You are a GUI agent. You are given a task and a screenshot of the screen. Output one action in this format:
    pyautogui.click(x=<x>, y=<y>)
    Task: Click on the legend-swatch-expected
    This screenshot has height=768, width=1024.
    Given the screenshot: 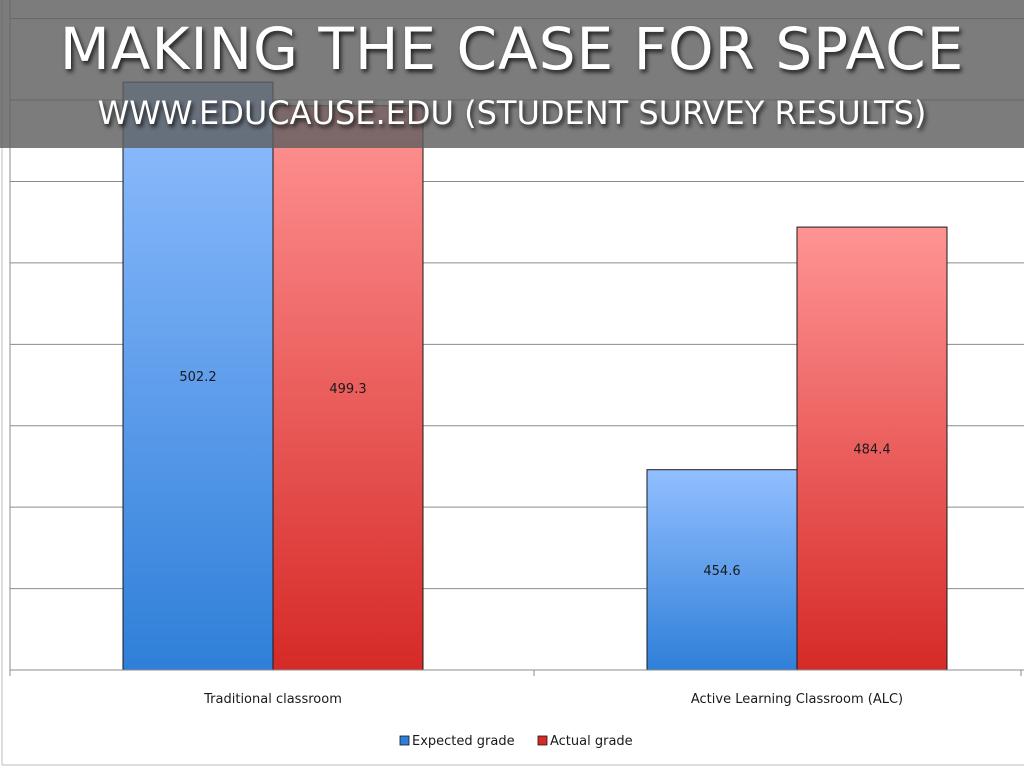 What is the action you would take?
    pyautogui.click(x=404, y=740)
    